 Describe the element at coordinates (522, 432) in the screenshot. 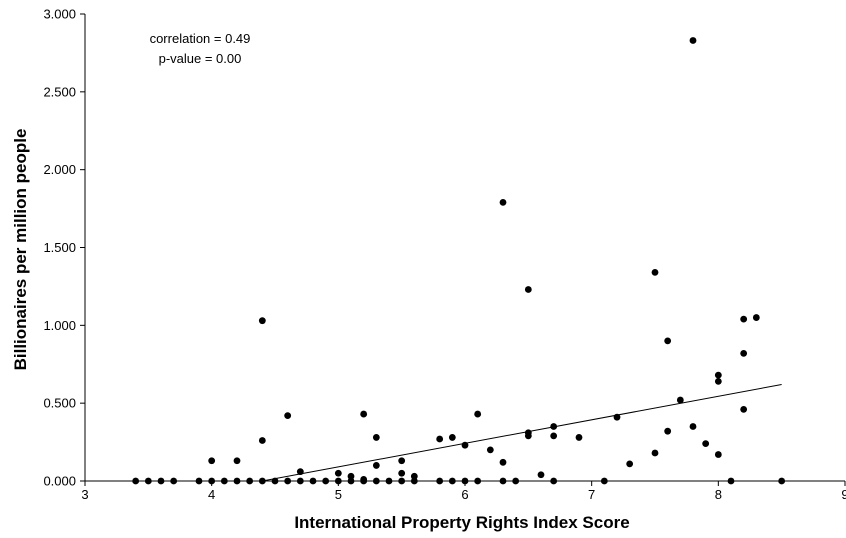

I see `trendline` at that location.